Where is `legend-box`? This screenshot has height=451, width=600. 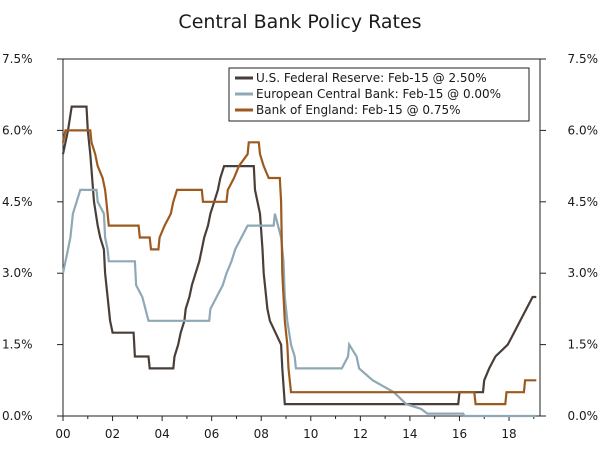 legend-box is located at coordinates (379, 94).